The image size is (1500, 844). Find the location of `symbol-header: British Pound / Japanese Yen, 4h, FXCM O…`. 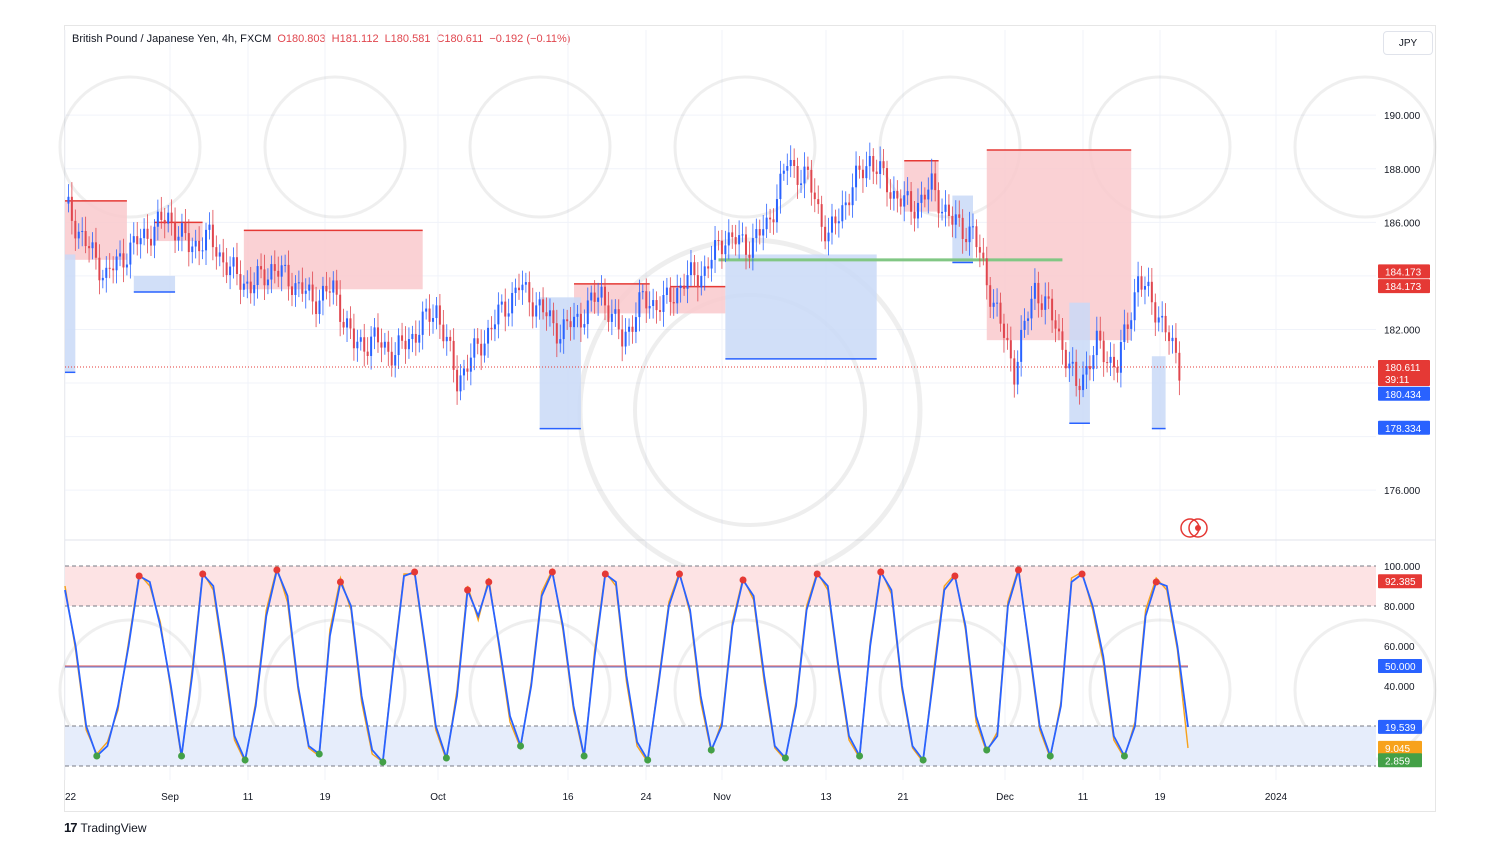

symbol-header: British Pound / Japanese Yen, 4h, FXCM O… is located at coordinates (321, 39).